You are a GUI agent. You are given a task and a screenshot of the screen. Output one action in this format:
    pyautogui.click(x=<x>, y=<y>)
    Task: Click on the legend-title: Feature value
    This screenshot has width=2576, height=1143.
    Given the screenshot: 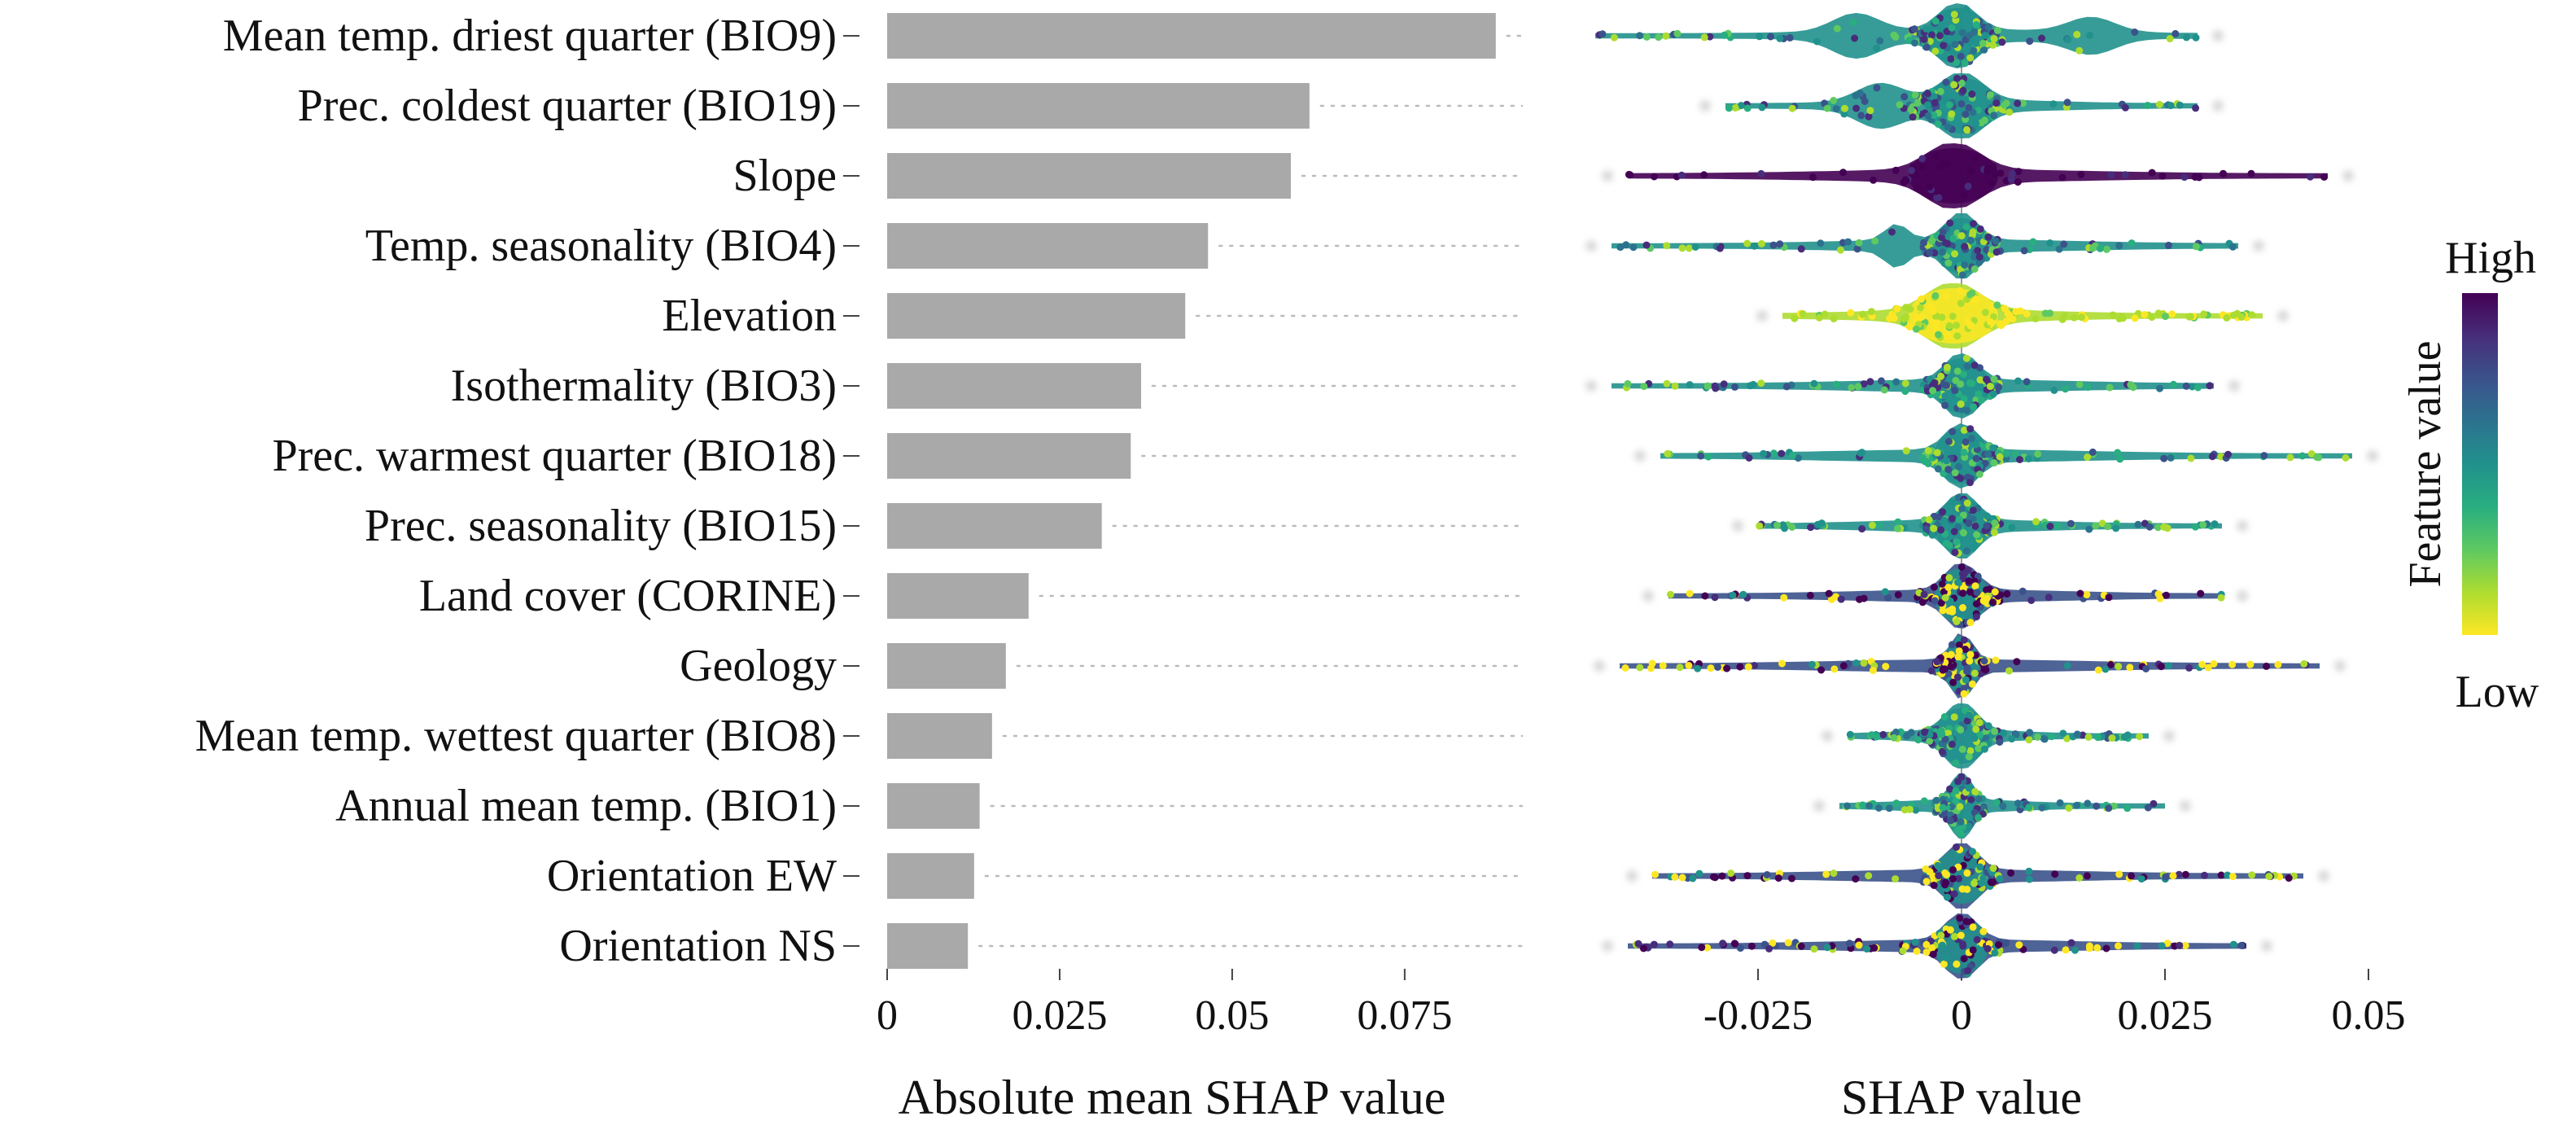 What is the action you would take?
    pyautogui.click(x=2425, y=463)
    